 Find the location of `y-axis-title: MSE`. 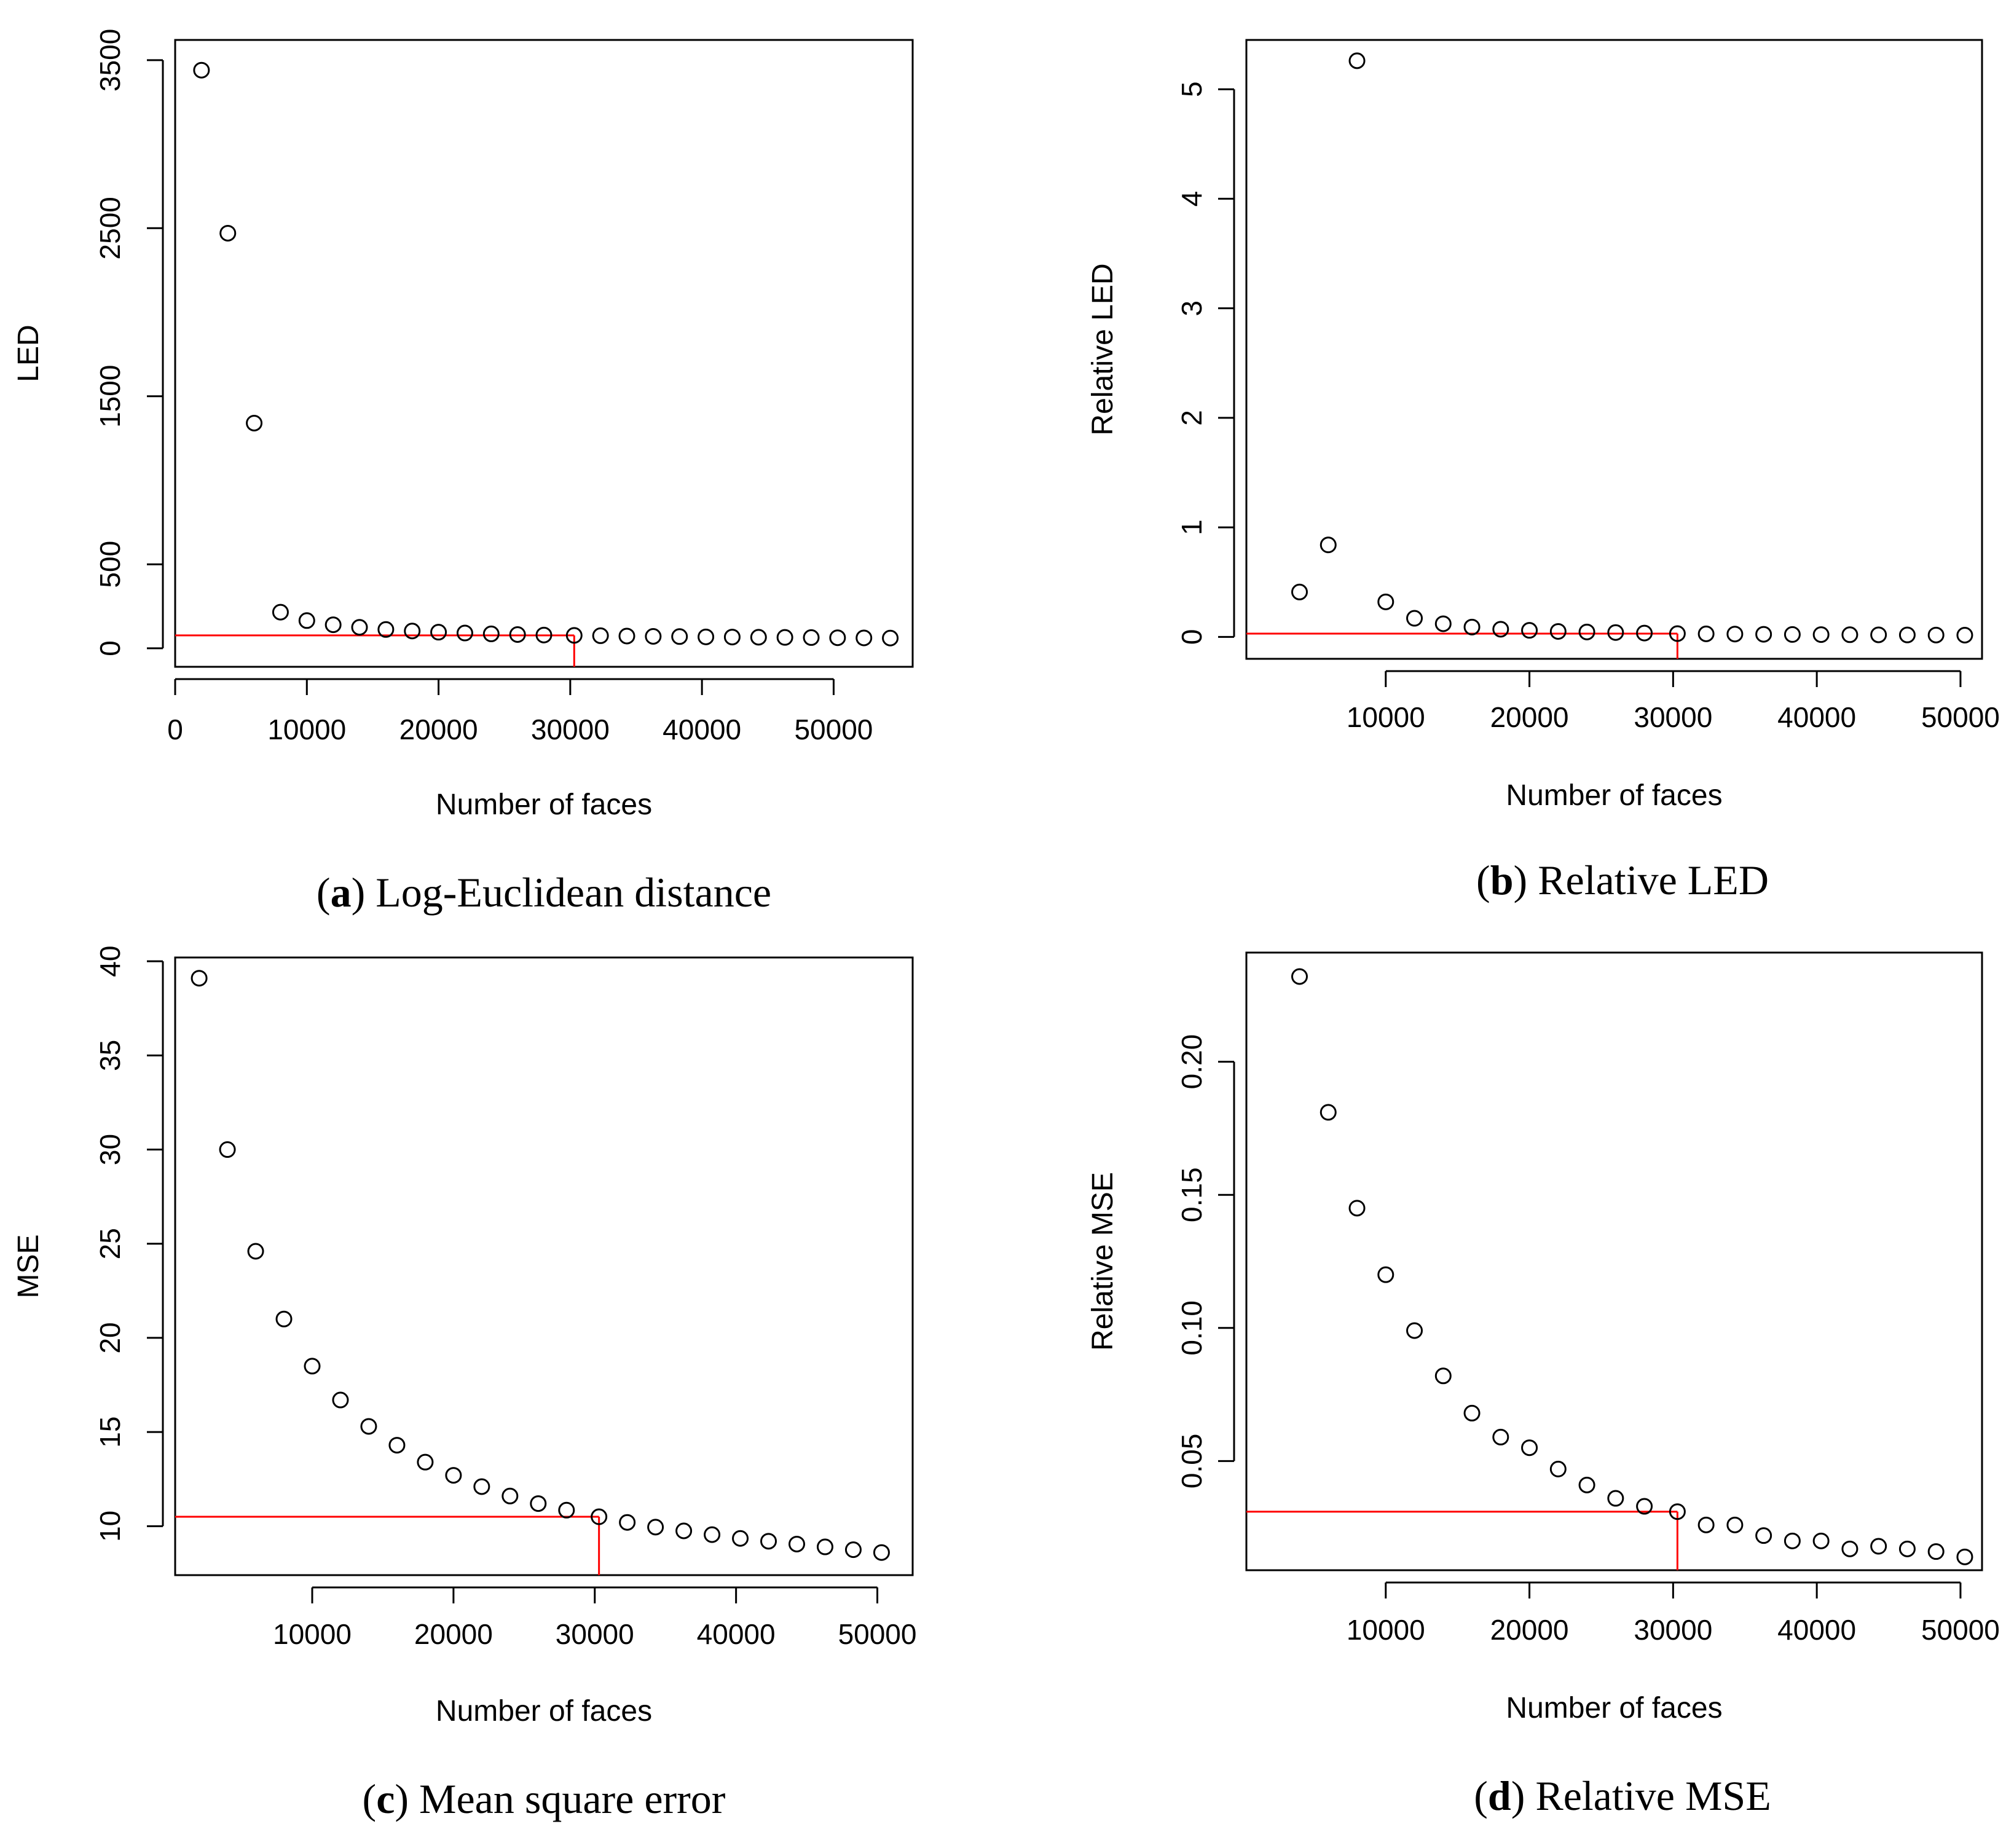

y-axis-title: MSE is located at coordinates (29, 1266).